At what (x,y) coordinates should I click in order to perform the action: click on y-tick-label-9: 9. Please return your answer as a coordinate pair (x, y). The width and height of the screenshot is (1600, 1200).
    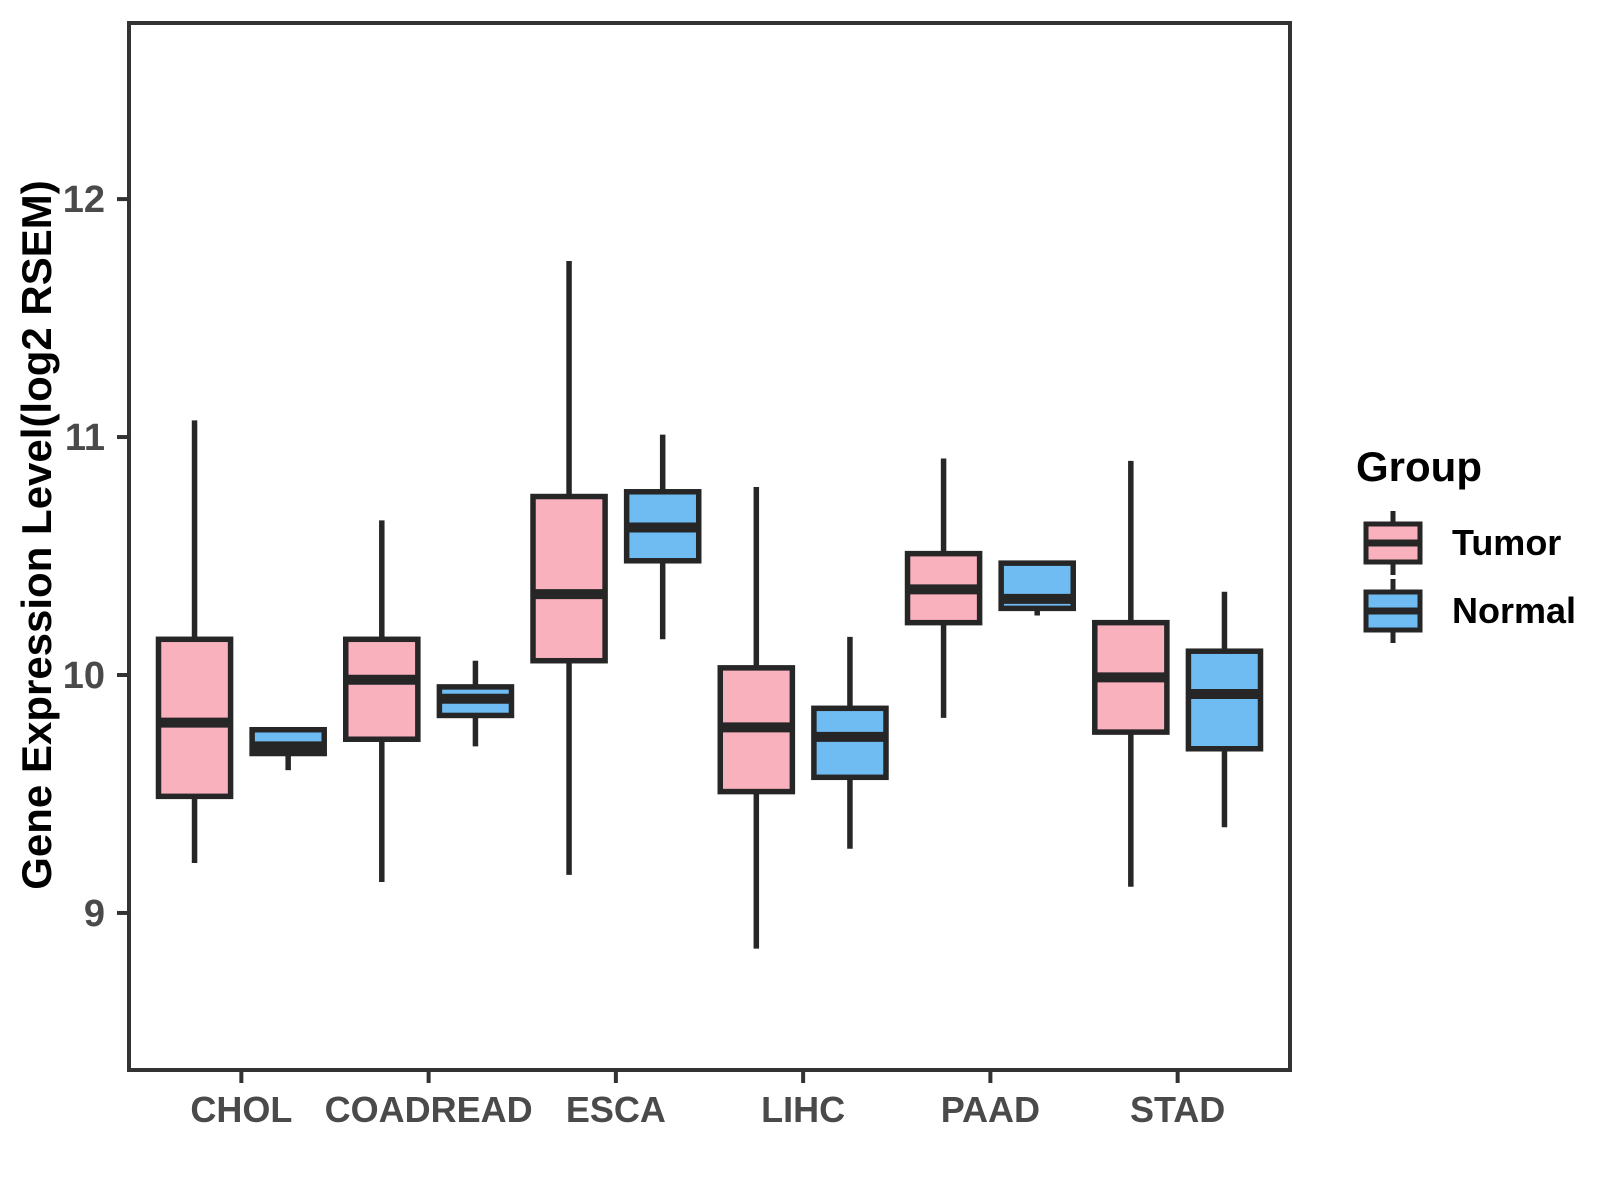
    Looking at the image, I should click on (94, 914).